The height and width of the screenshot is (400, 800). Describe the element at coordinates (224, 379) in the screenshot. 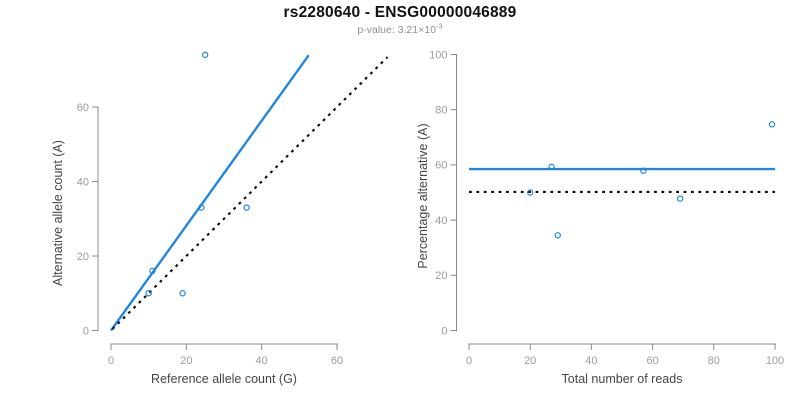

I see `x-axis-title: Reference allele count (G)` at that location.